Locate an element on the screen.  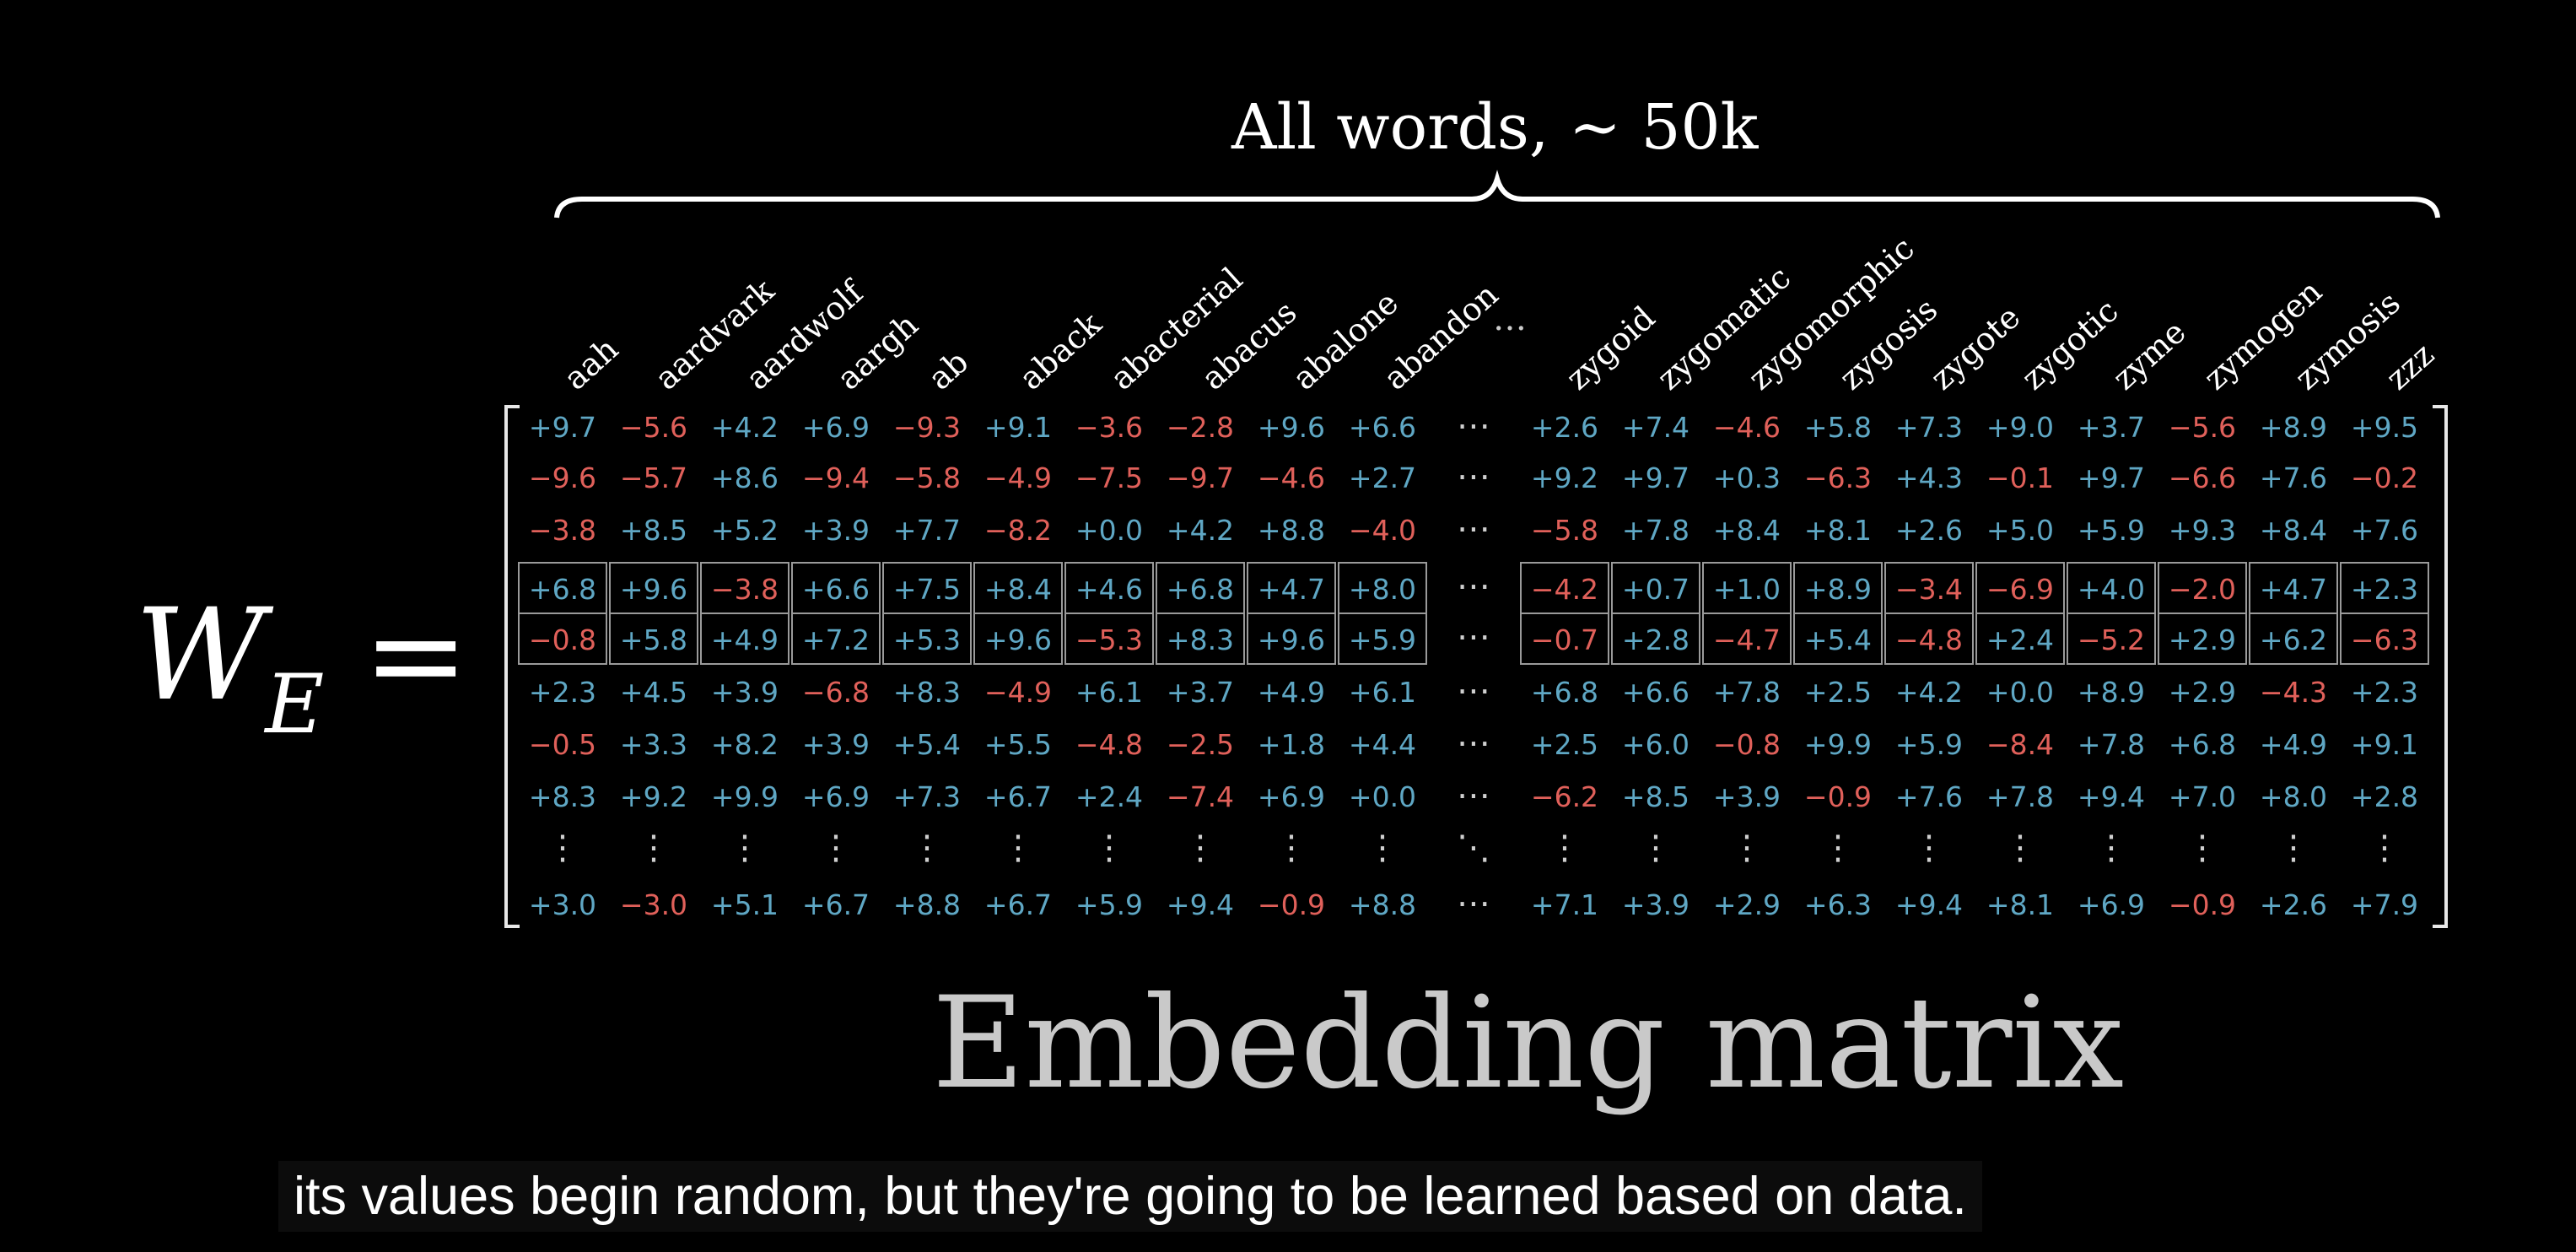
matrix-cell: +7.5 is located at coordinates (927, 588).